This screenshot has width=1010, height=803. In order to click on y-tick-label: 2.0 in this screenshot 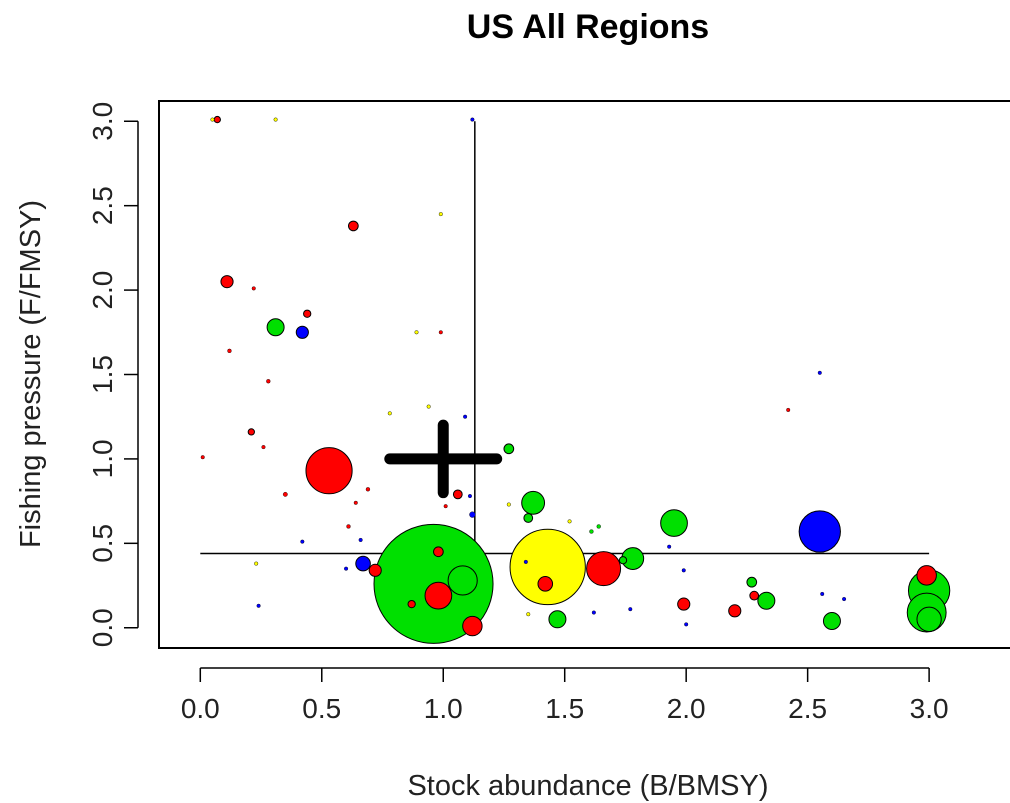, I will do `click(102, 290)`.